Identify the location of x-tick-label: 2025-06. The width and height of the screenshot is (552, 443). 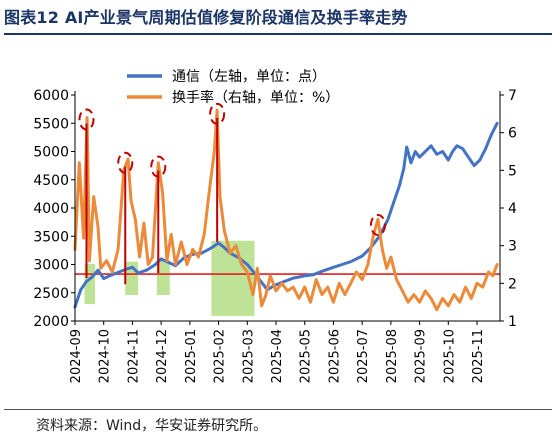
(334, 356).